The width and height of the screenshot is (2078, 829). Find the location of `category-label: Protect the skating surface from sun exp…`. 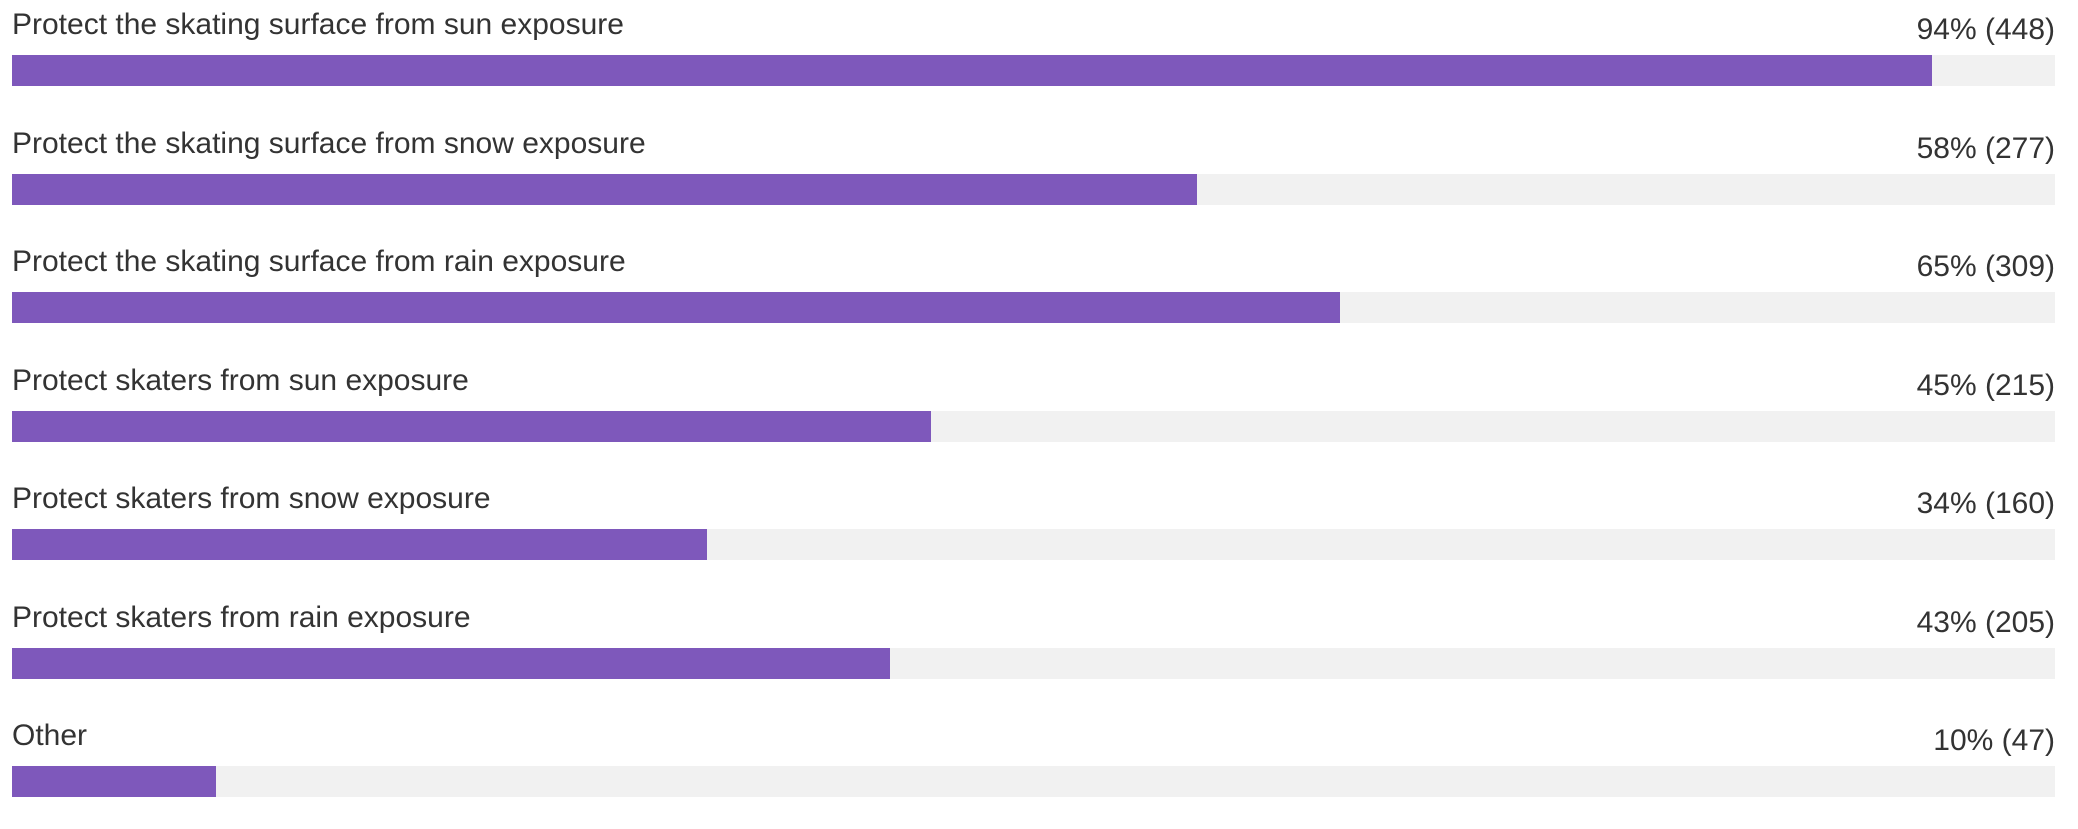

category-label: Protect the skating surface from sun exp… is located at coordinates (318, 24).